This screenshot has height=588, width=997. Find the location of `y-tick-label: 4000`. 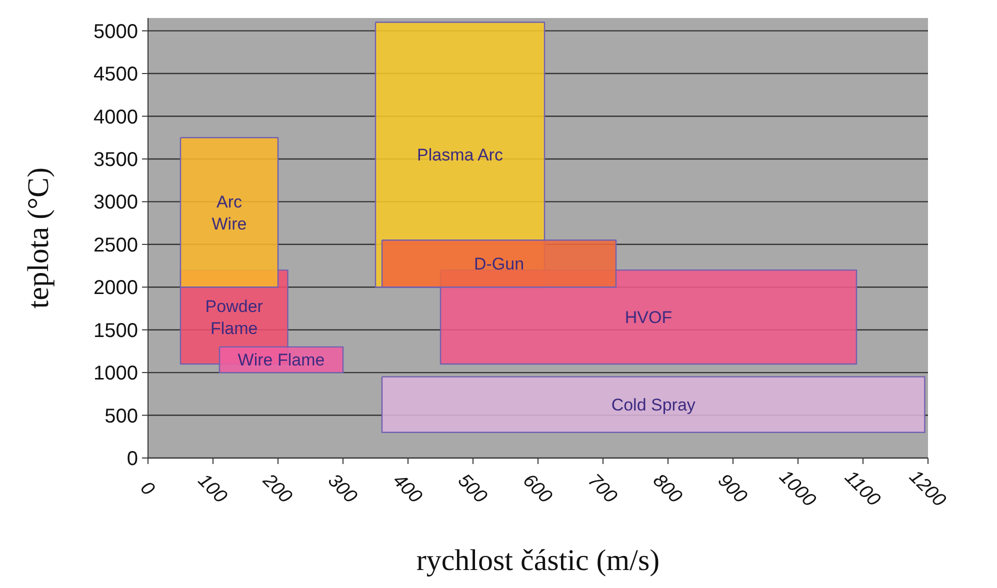

y-tick-label: 4000 is located at coordinates (116, 117).